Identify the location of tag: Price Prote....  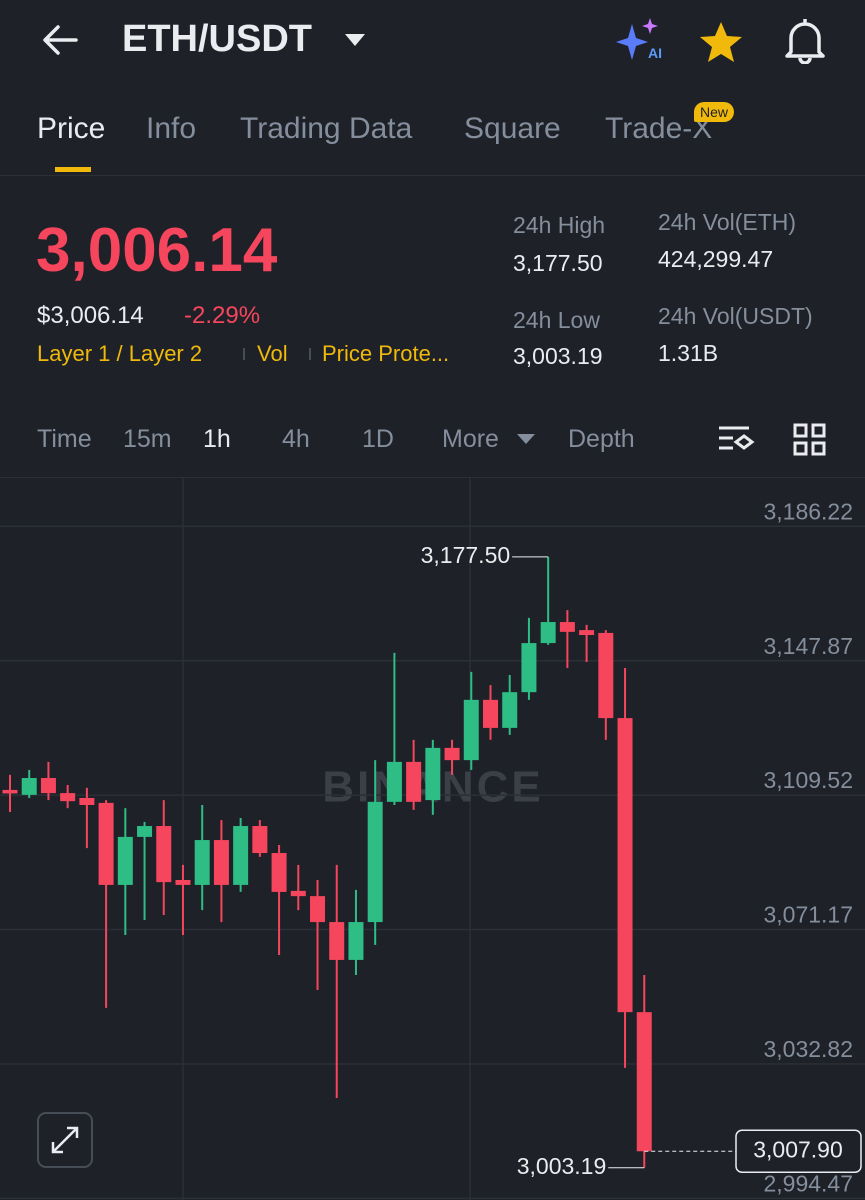
(386, 353).